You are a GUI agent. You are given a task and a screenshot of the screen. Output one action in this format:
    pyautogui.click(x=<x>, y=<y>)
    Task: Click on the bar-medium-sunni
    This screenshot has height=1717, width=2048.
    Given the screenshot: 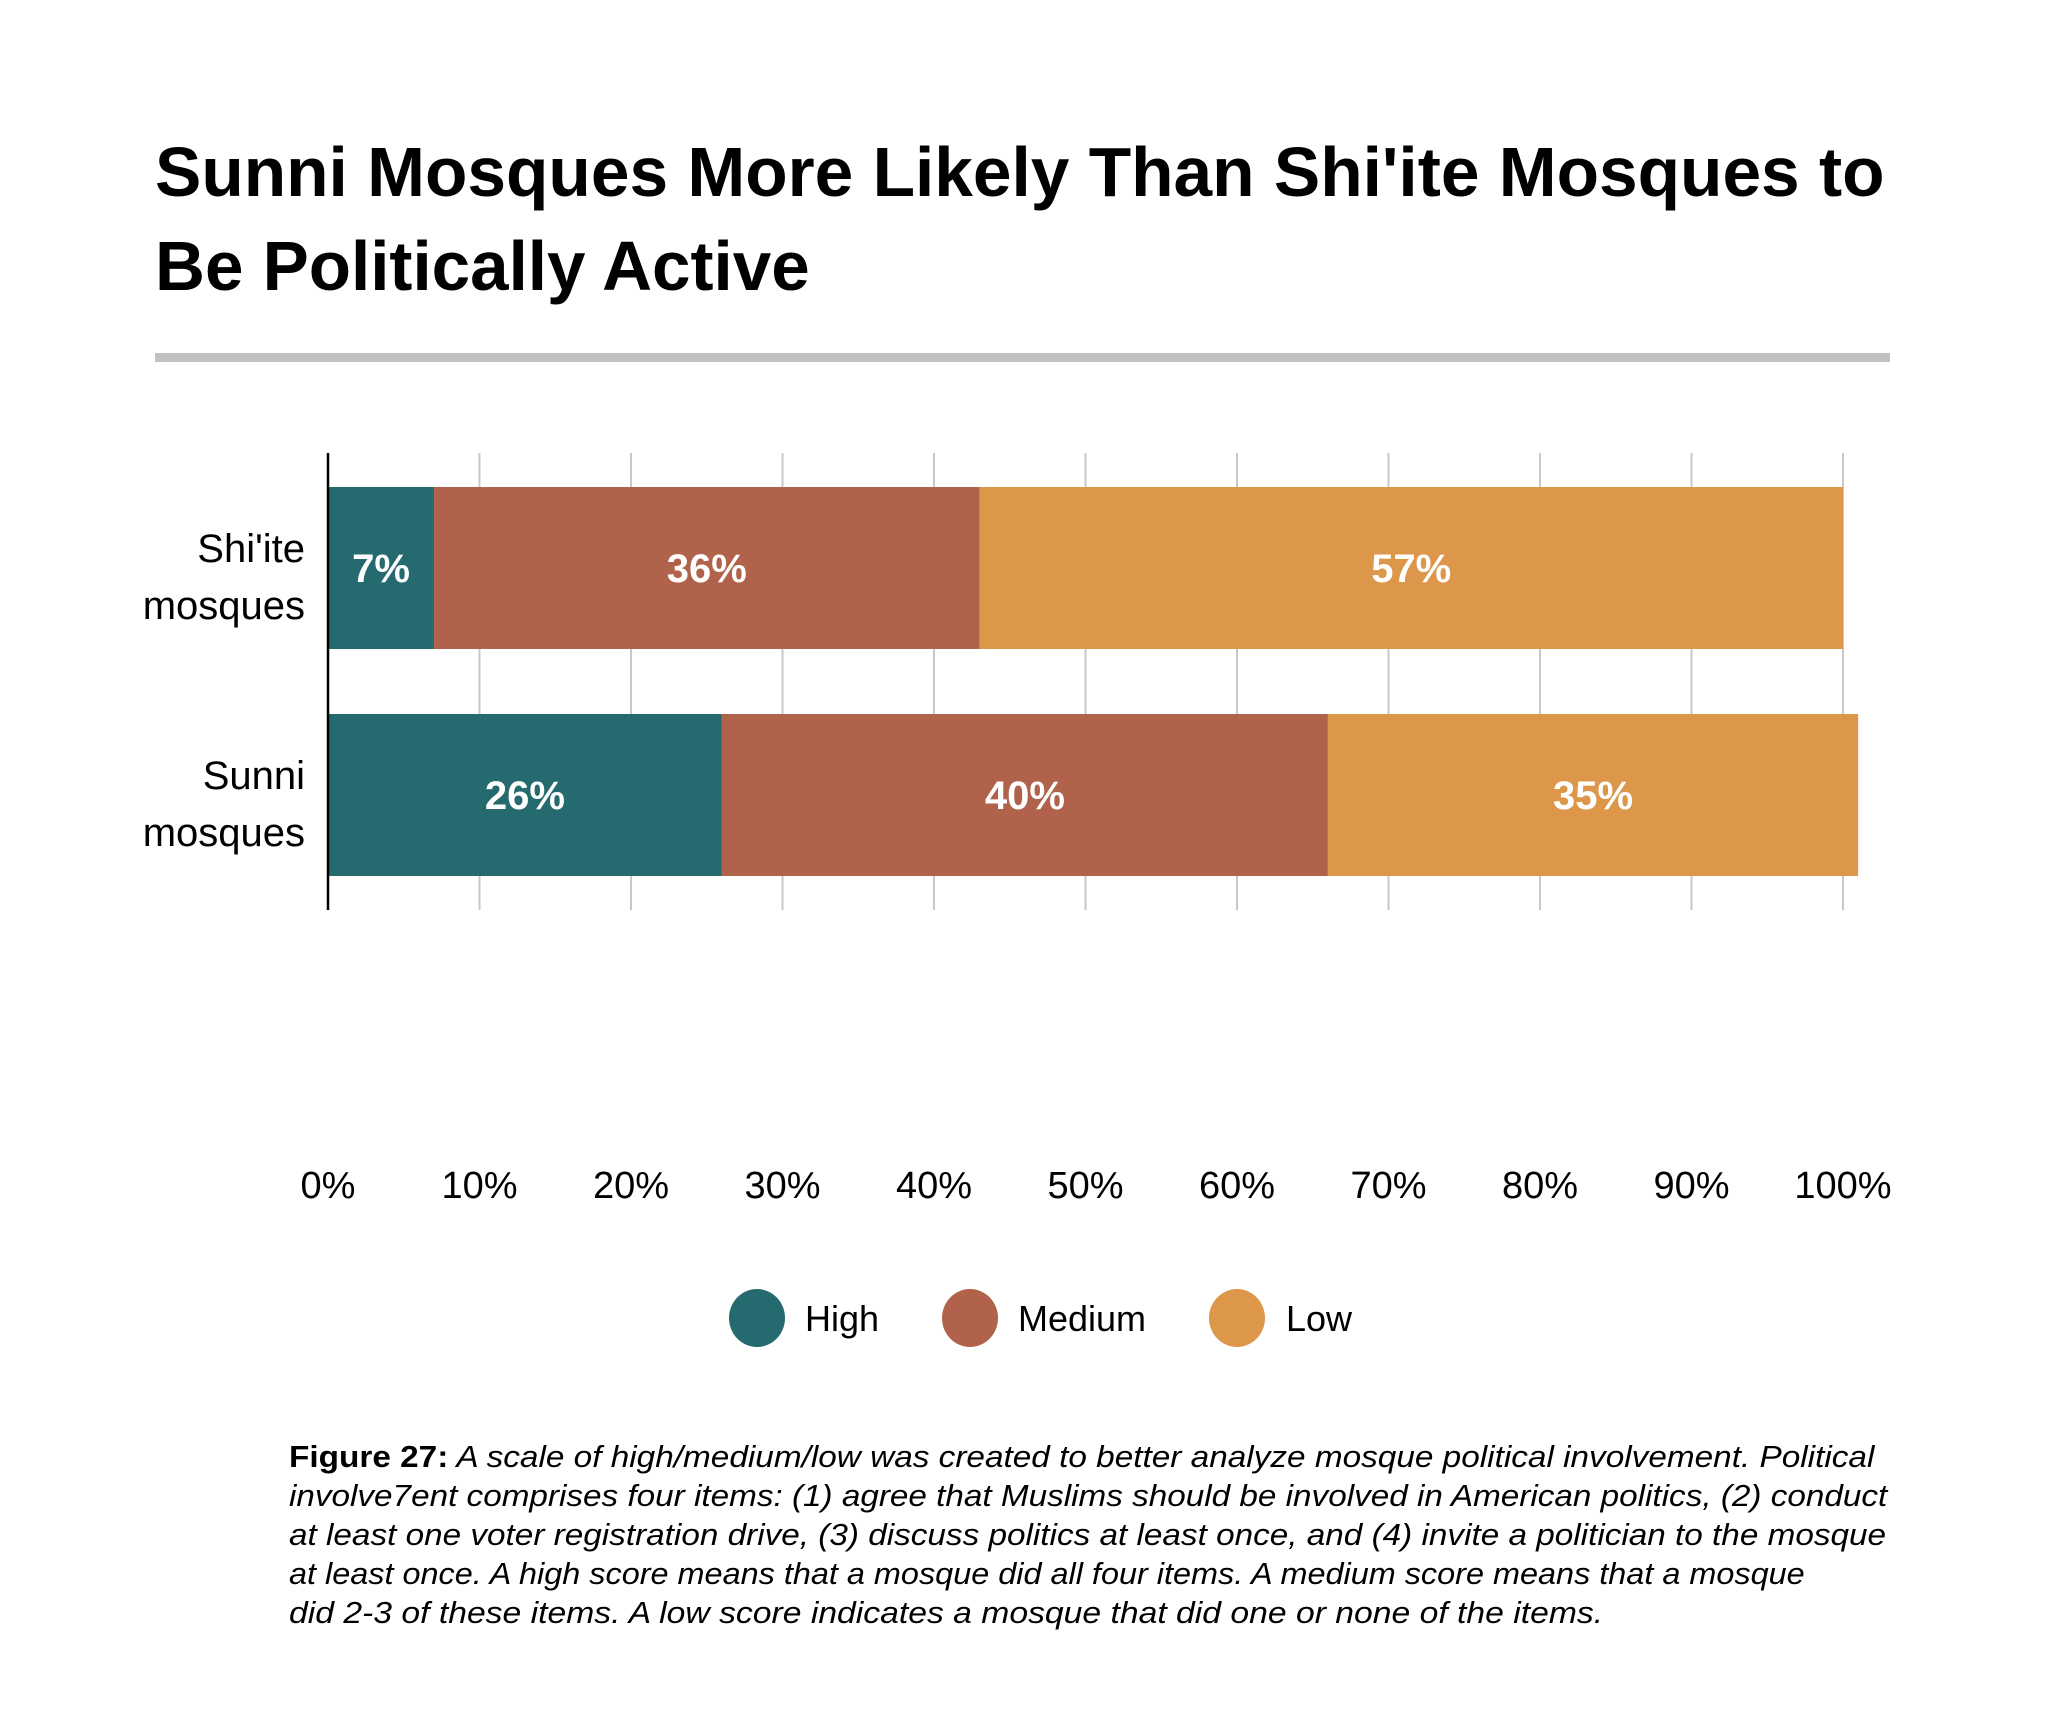 What is the action you would take?
    pyautogui.click(x=1024, y=795)
    